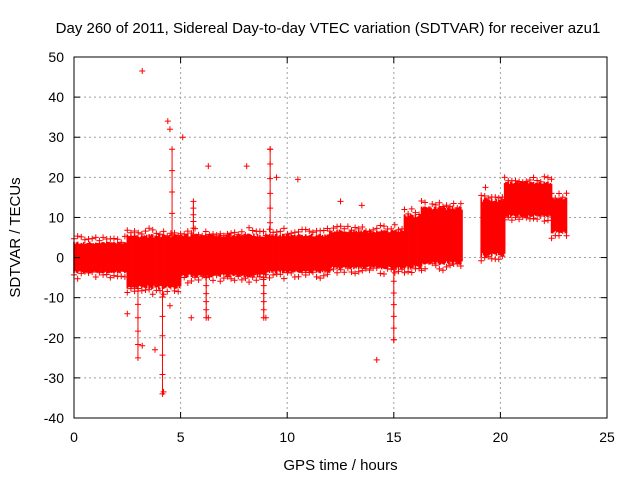 The height and width of the screenshot is (480, 640). I want to click on x-tick-label: 5, so click(181, 437).